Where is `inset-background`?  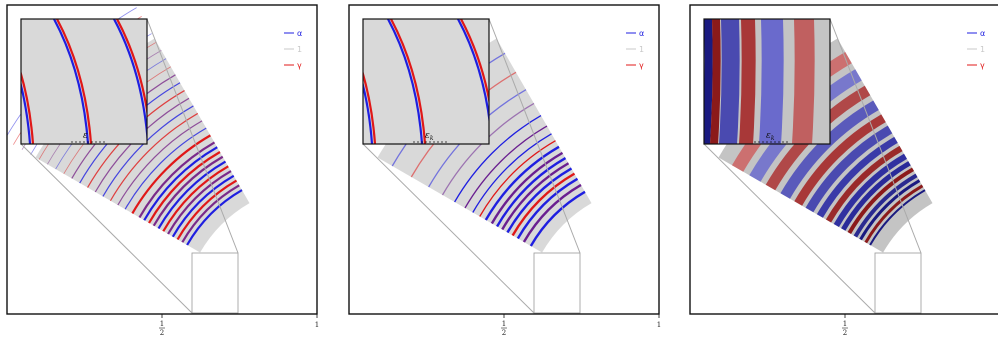 inset-background is located at coordinates (84, 81).